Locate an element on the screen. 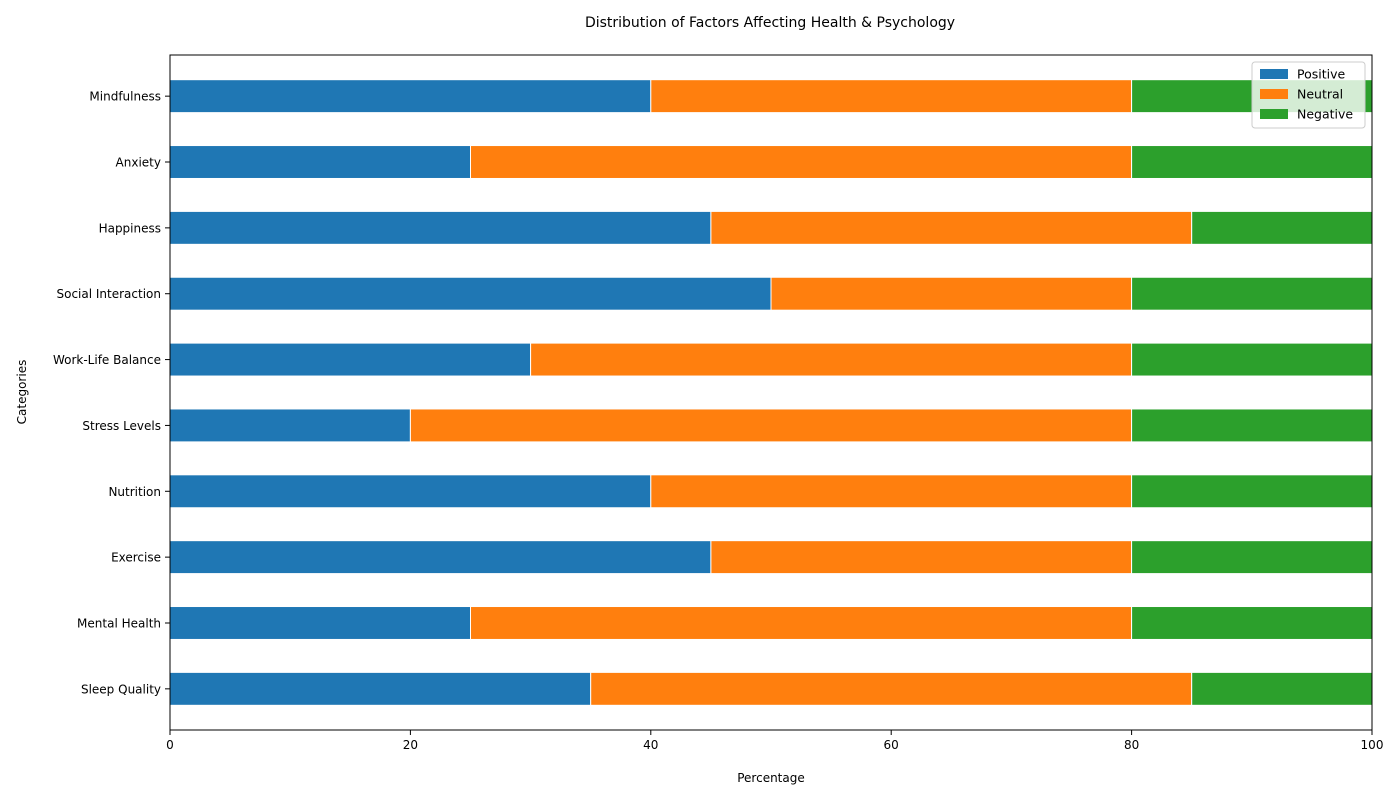  y-tick-label: Happiness is located at coordinates (130, 228).